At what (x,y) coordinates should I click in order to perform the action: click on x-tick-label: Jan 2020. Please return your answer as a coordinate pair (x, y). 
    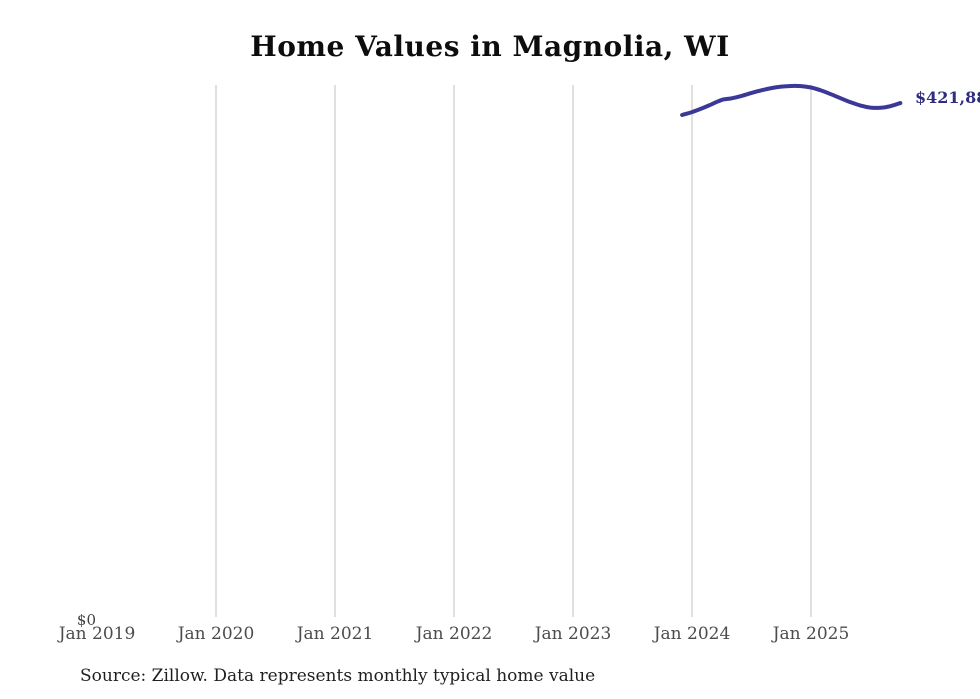
    Looking at the image, I should click on (216, 634).